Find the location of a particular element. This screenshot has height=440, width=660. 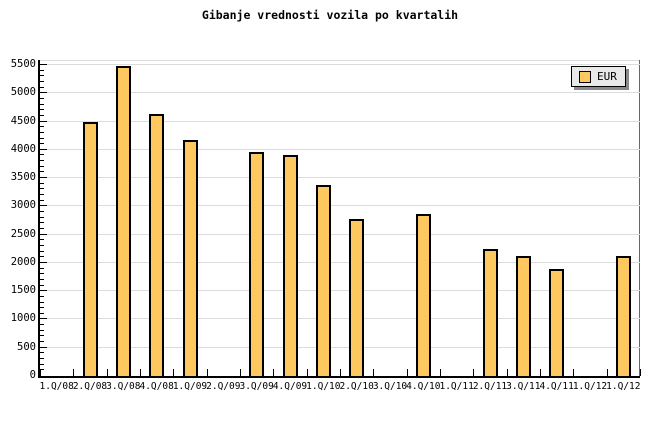

x-tick-label: 4.Q/09 is located at coordinates (290, 386).